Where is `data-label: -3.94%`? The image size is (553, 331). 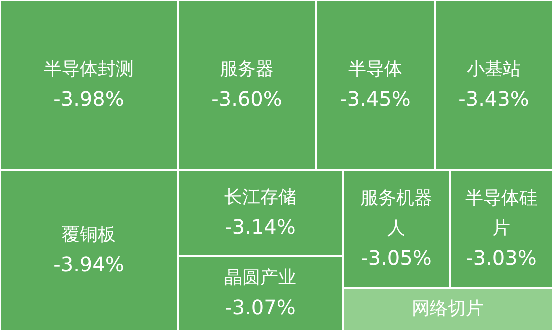 data-label: -3.94% is located at coordinates (89, 264).